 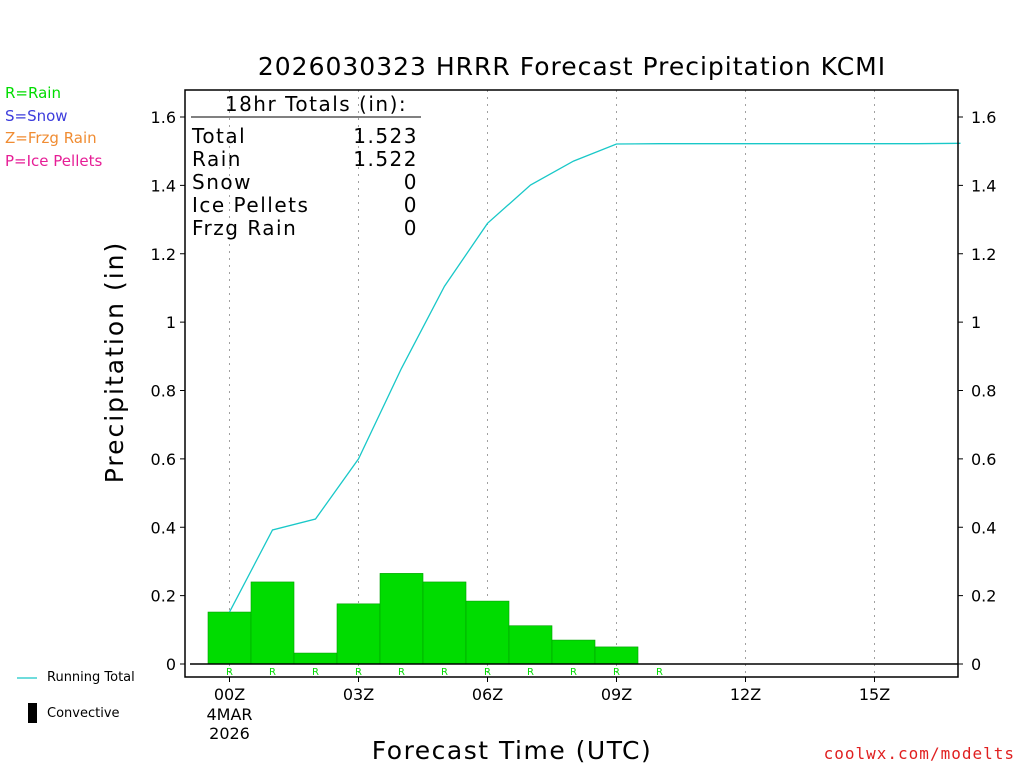 What do you see at coordinates (616, 694) in the screenshot?
I see `xtick-label-09Z: 09Z` at bounding box center [616, 694].